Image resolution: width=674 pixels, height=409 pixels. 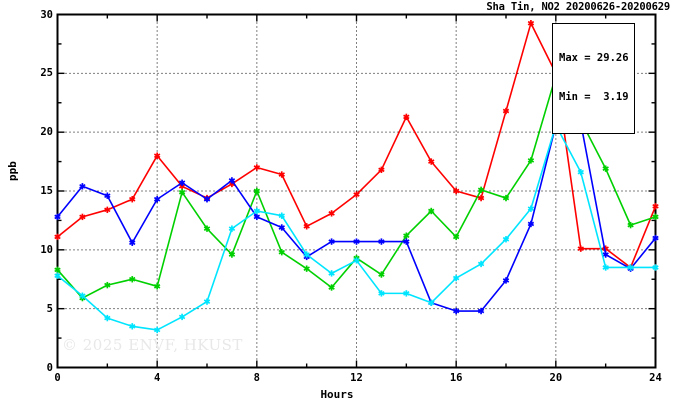 I want to click on y-tick-label: 15, so click(x=46, y=191).